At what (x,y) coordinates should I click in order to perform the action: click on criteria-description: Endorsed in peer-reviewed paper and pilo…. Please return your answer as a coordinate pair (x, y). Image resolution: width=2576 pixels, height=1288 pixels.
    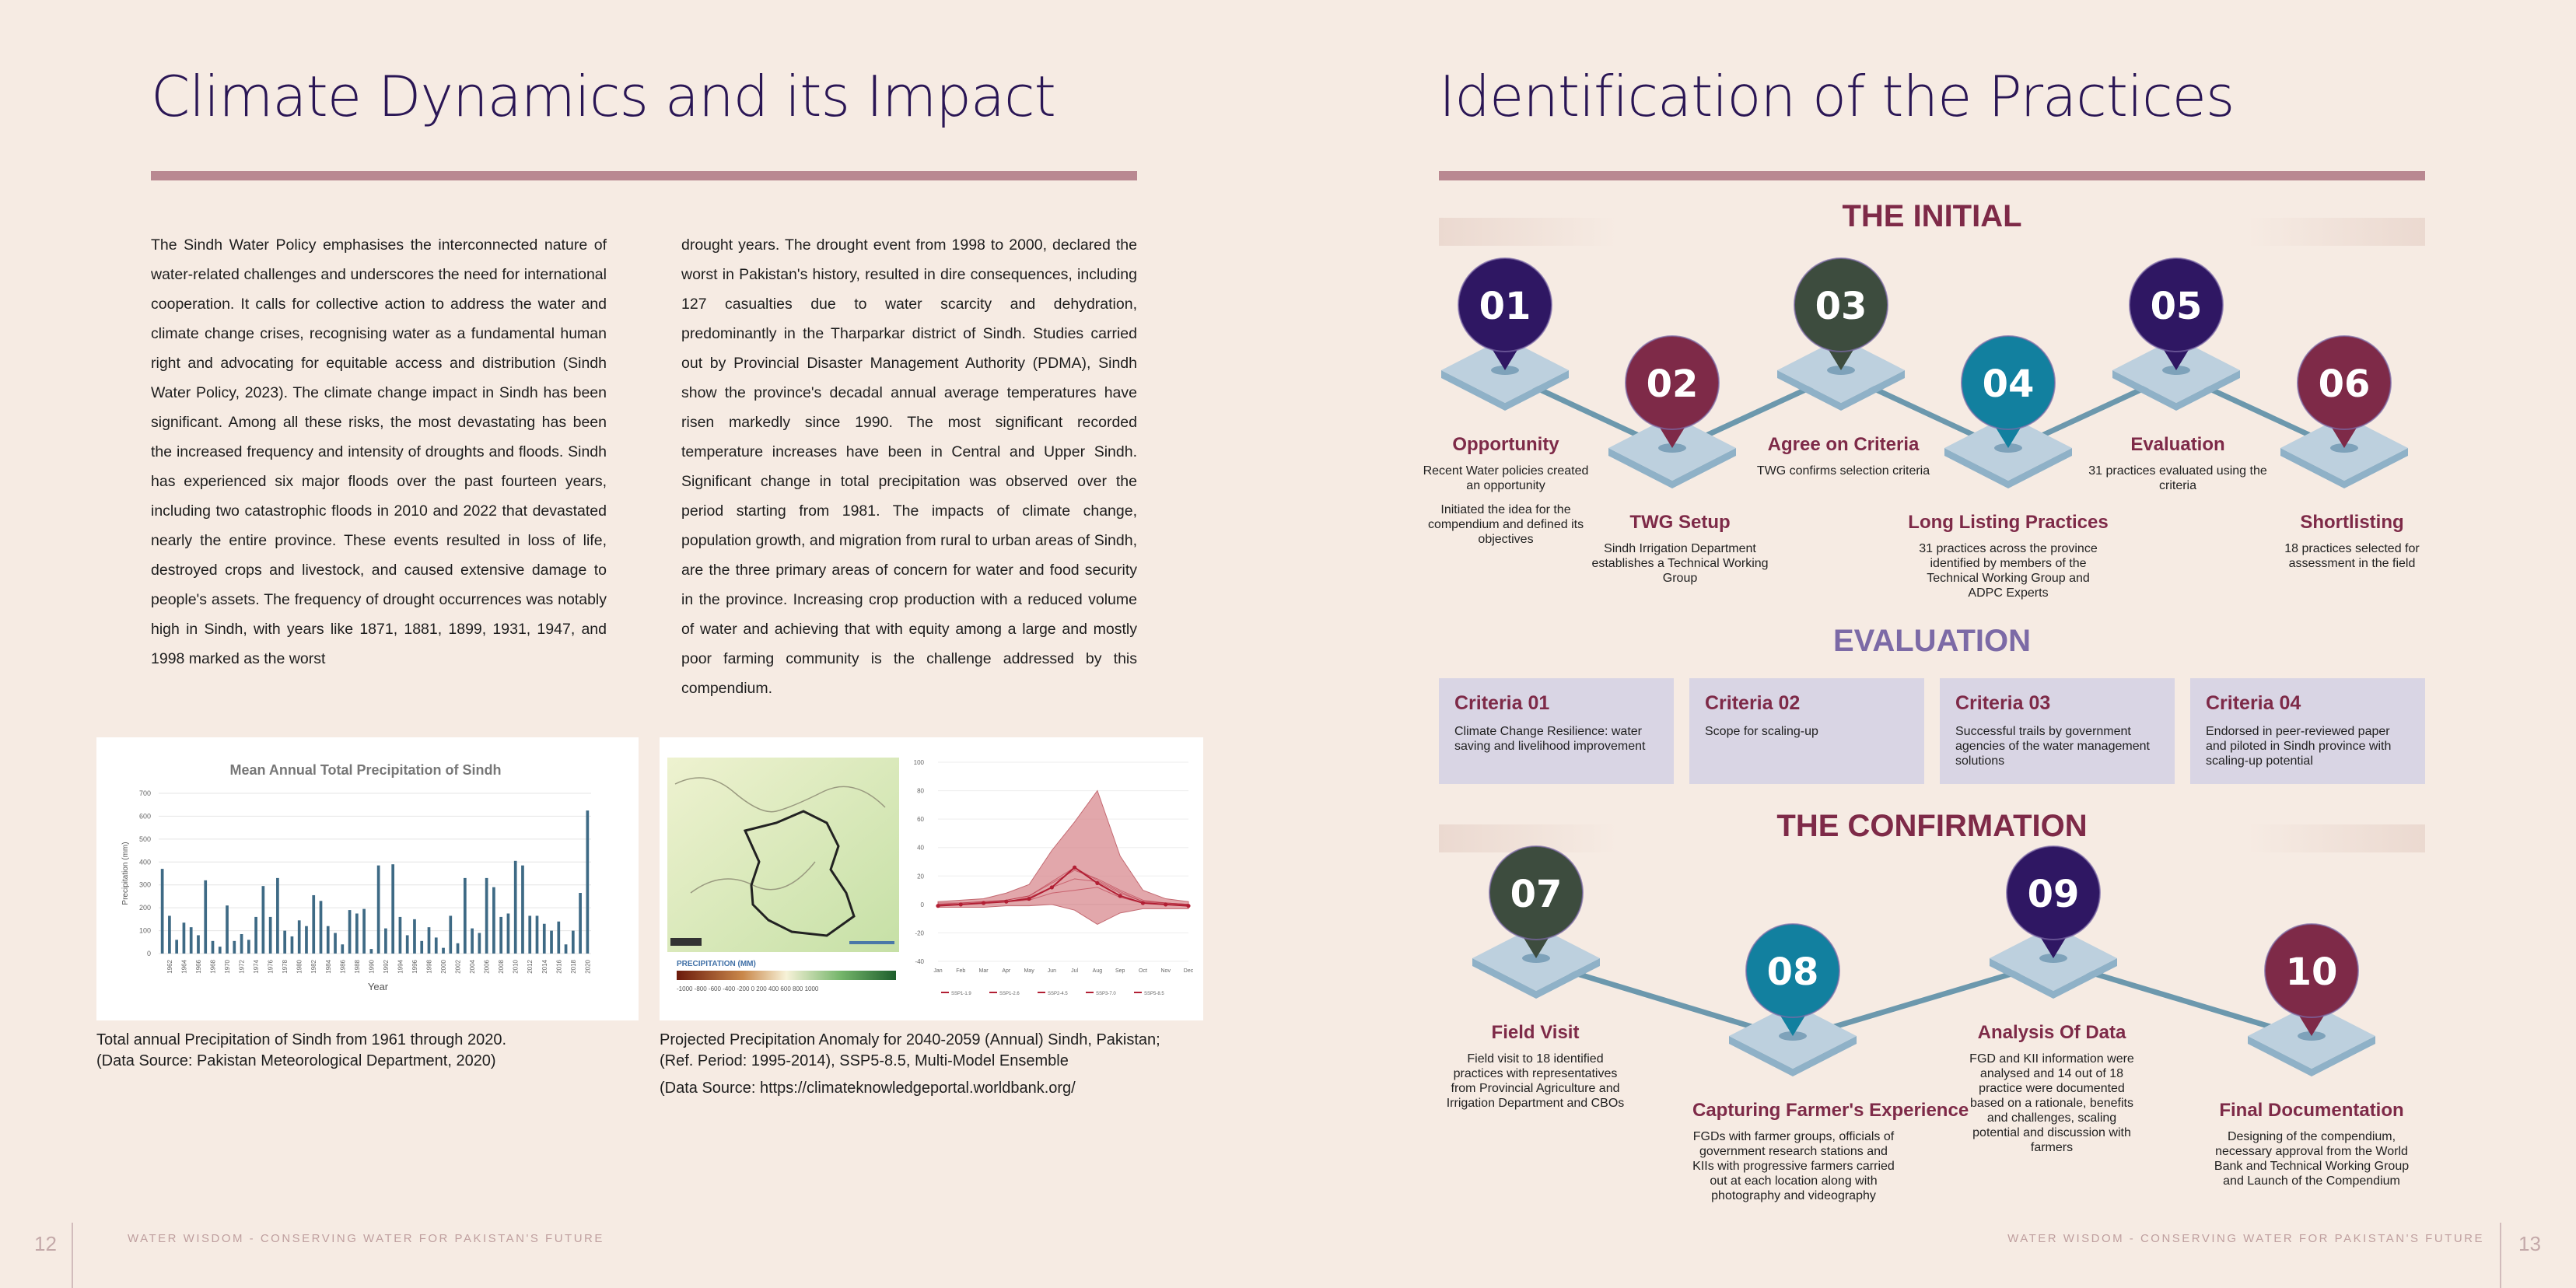
    Looking at the image, I should click on (2299, 746).